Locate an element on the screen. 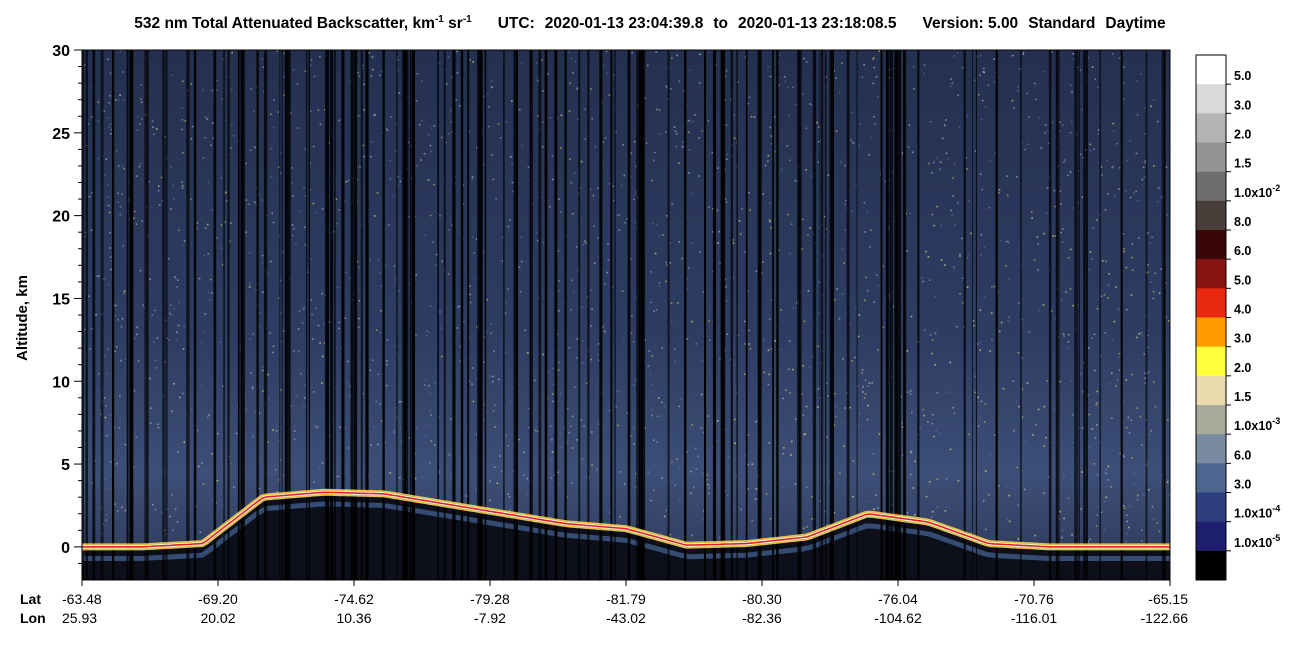 Image resolution: width=1300 pixels, height=667 pixels. colorbar-label-base: 5.0 is located at coordinates (1242, 76).